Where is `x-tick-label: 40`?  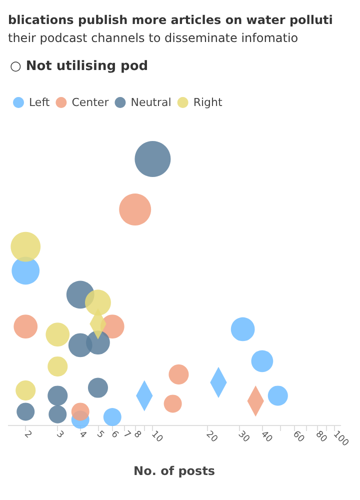 x-tick-label: 40 is located at coordinates (266, 437).